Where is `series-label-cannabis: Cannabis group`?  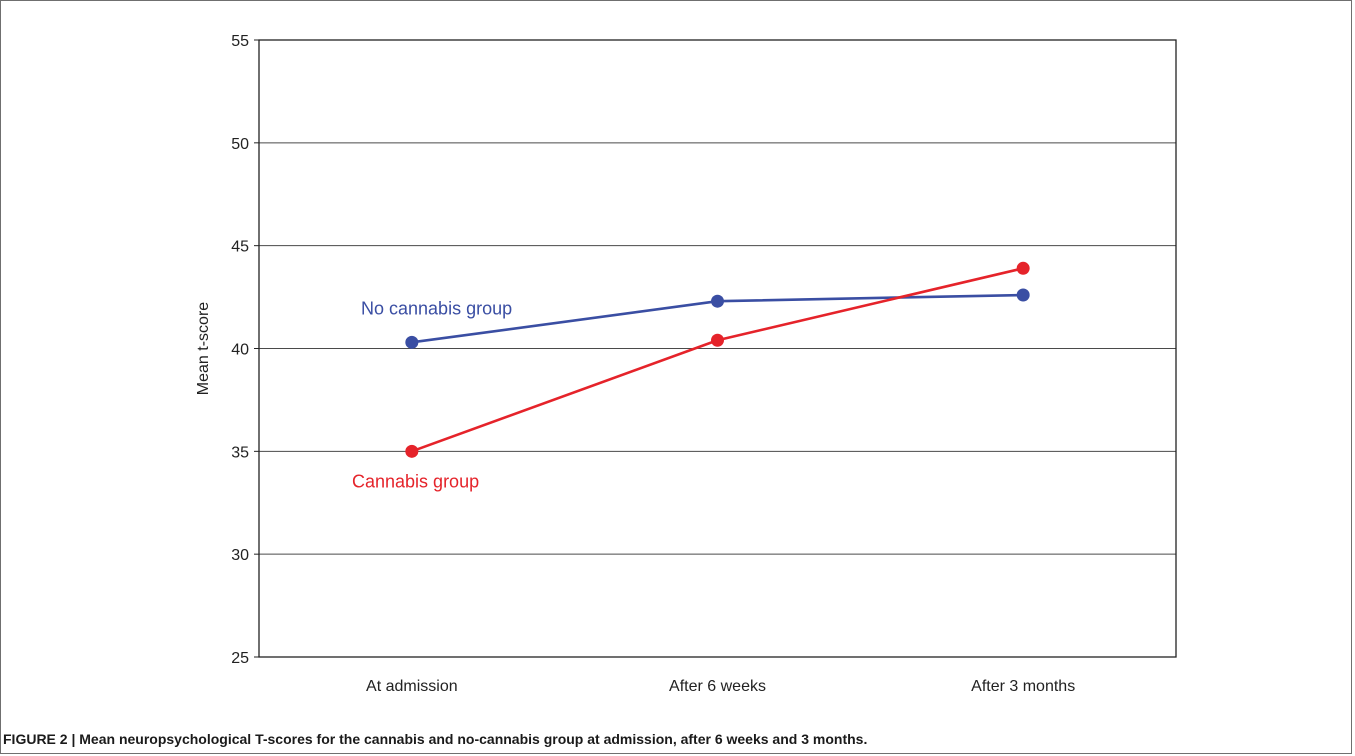 series-label-cannabis: Cannabis group is located at coordinates (415, 481).